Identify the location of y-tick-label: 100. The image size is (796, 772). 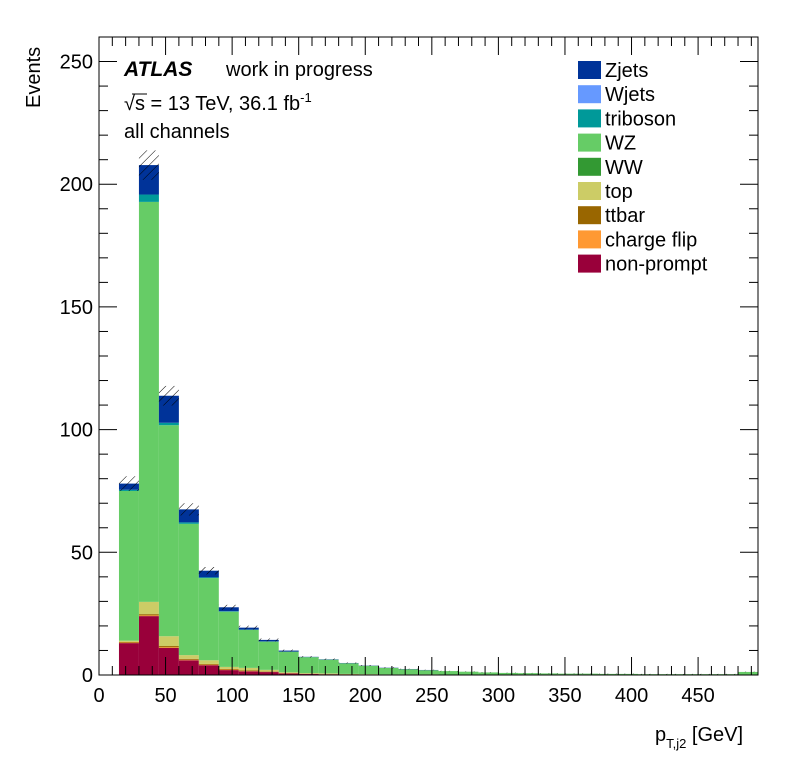
(76, 431).